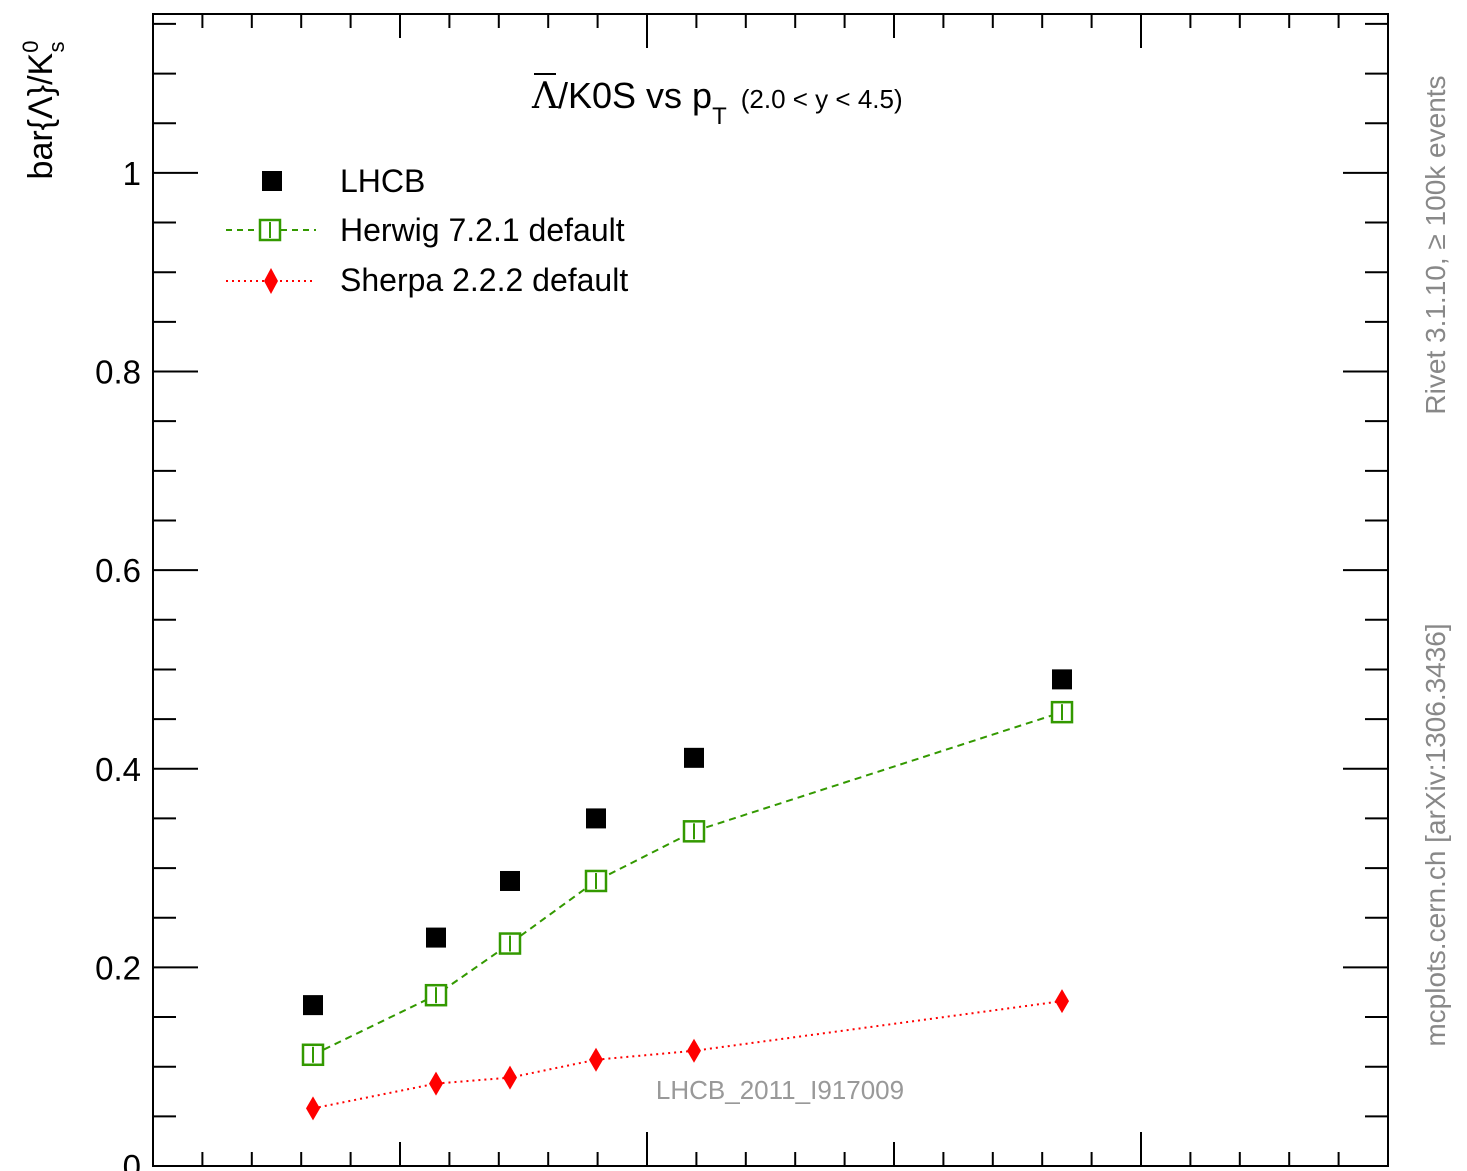 This screenshot has height=1171, width=1467. Describe the element at coordinates (395, 6) in the screenshot. I see `plot-top-edge-cover` at that location.